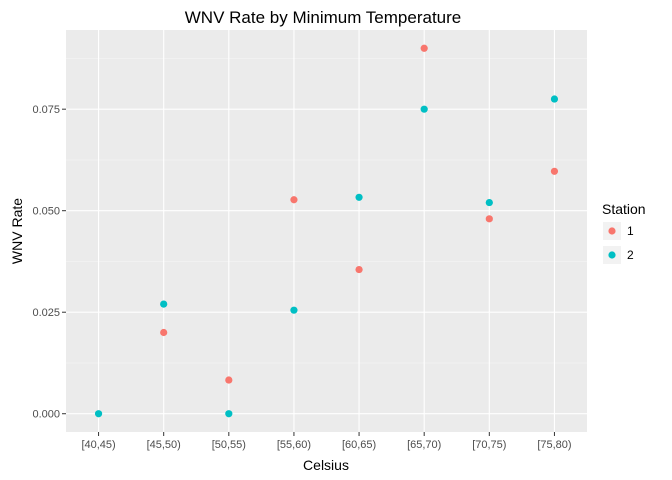  What do you see at coordinates (326, 465) in the screenshot?
I see `x-axis-title: Celsius` at bounding box center [326, 465].